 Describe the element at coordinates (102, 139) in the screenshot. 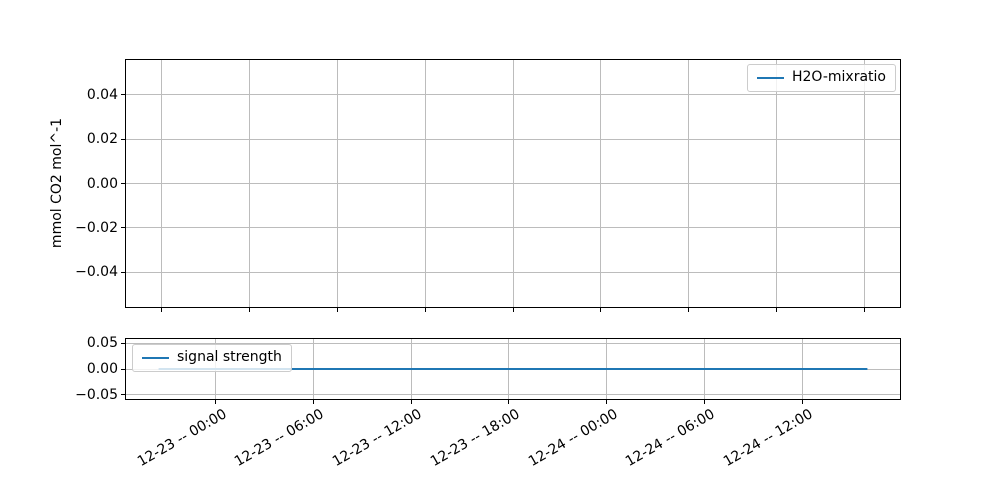

I see `y-tick-label: 0.02` at that location.